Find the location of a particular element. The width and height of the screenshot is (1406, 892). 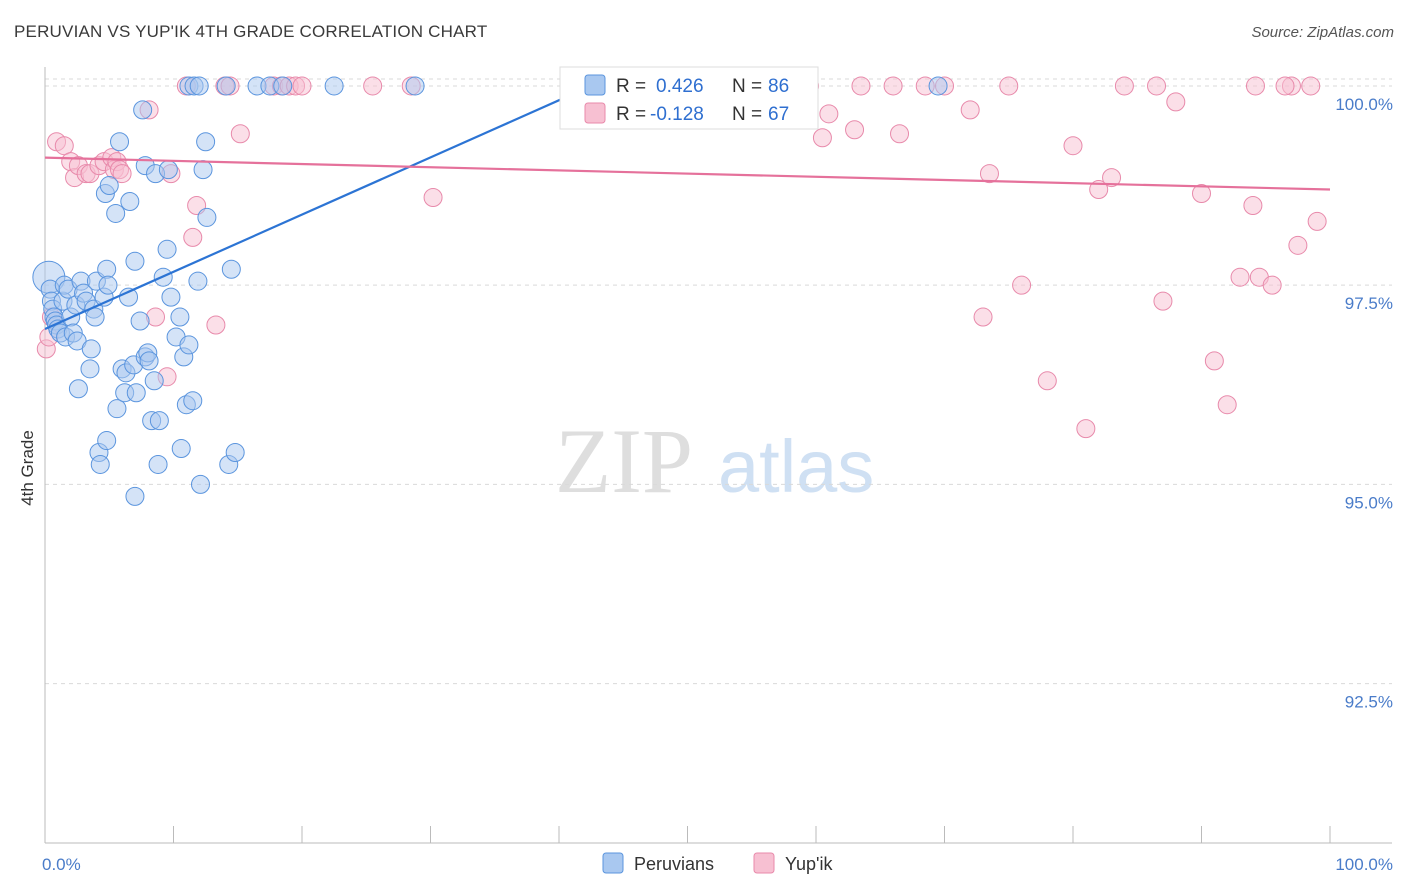

x-tick-label-min: 0.0% is located at coordinates (61, 864).